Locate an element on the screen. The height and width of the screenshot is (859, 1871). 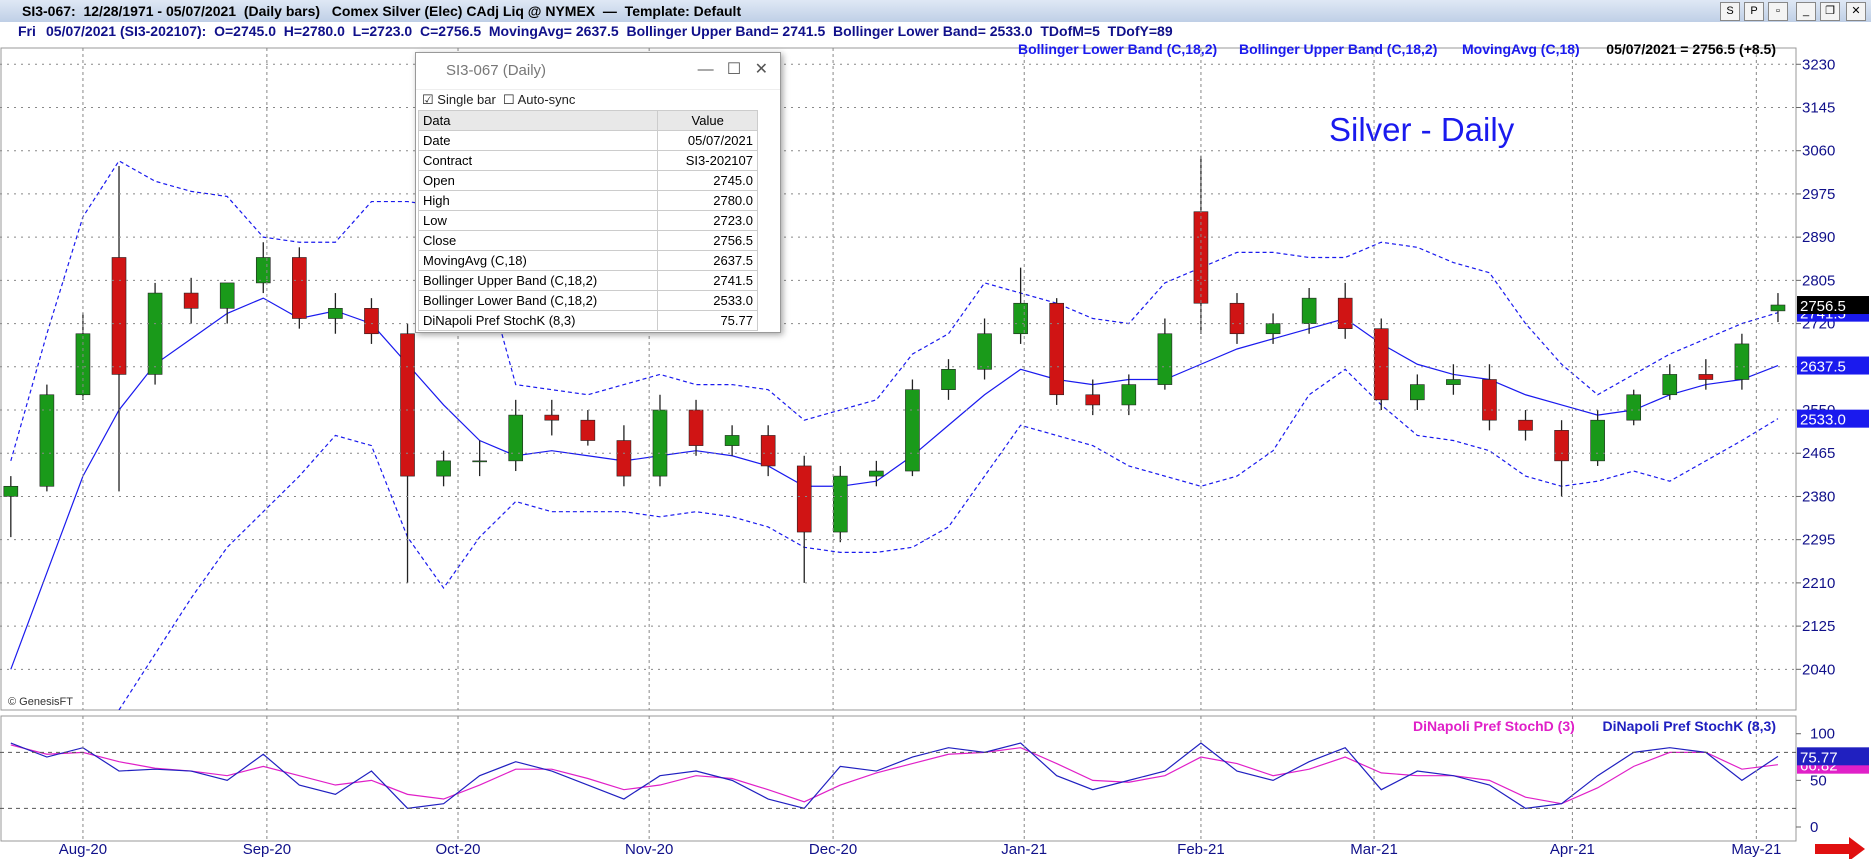
value-cell: 75.77 is located at coordinates (707, 320).